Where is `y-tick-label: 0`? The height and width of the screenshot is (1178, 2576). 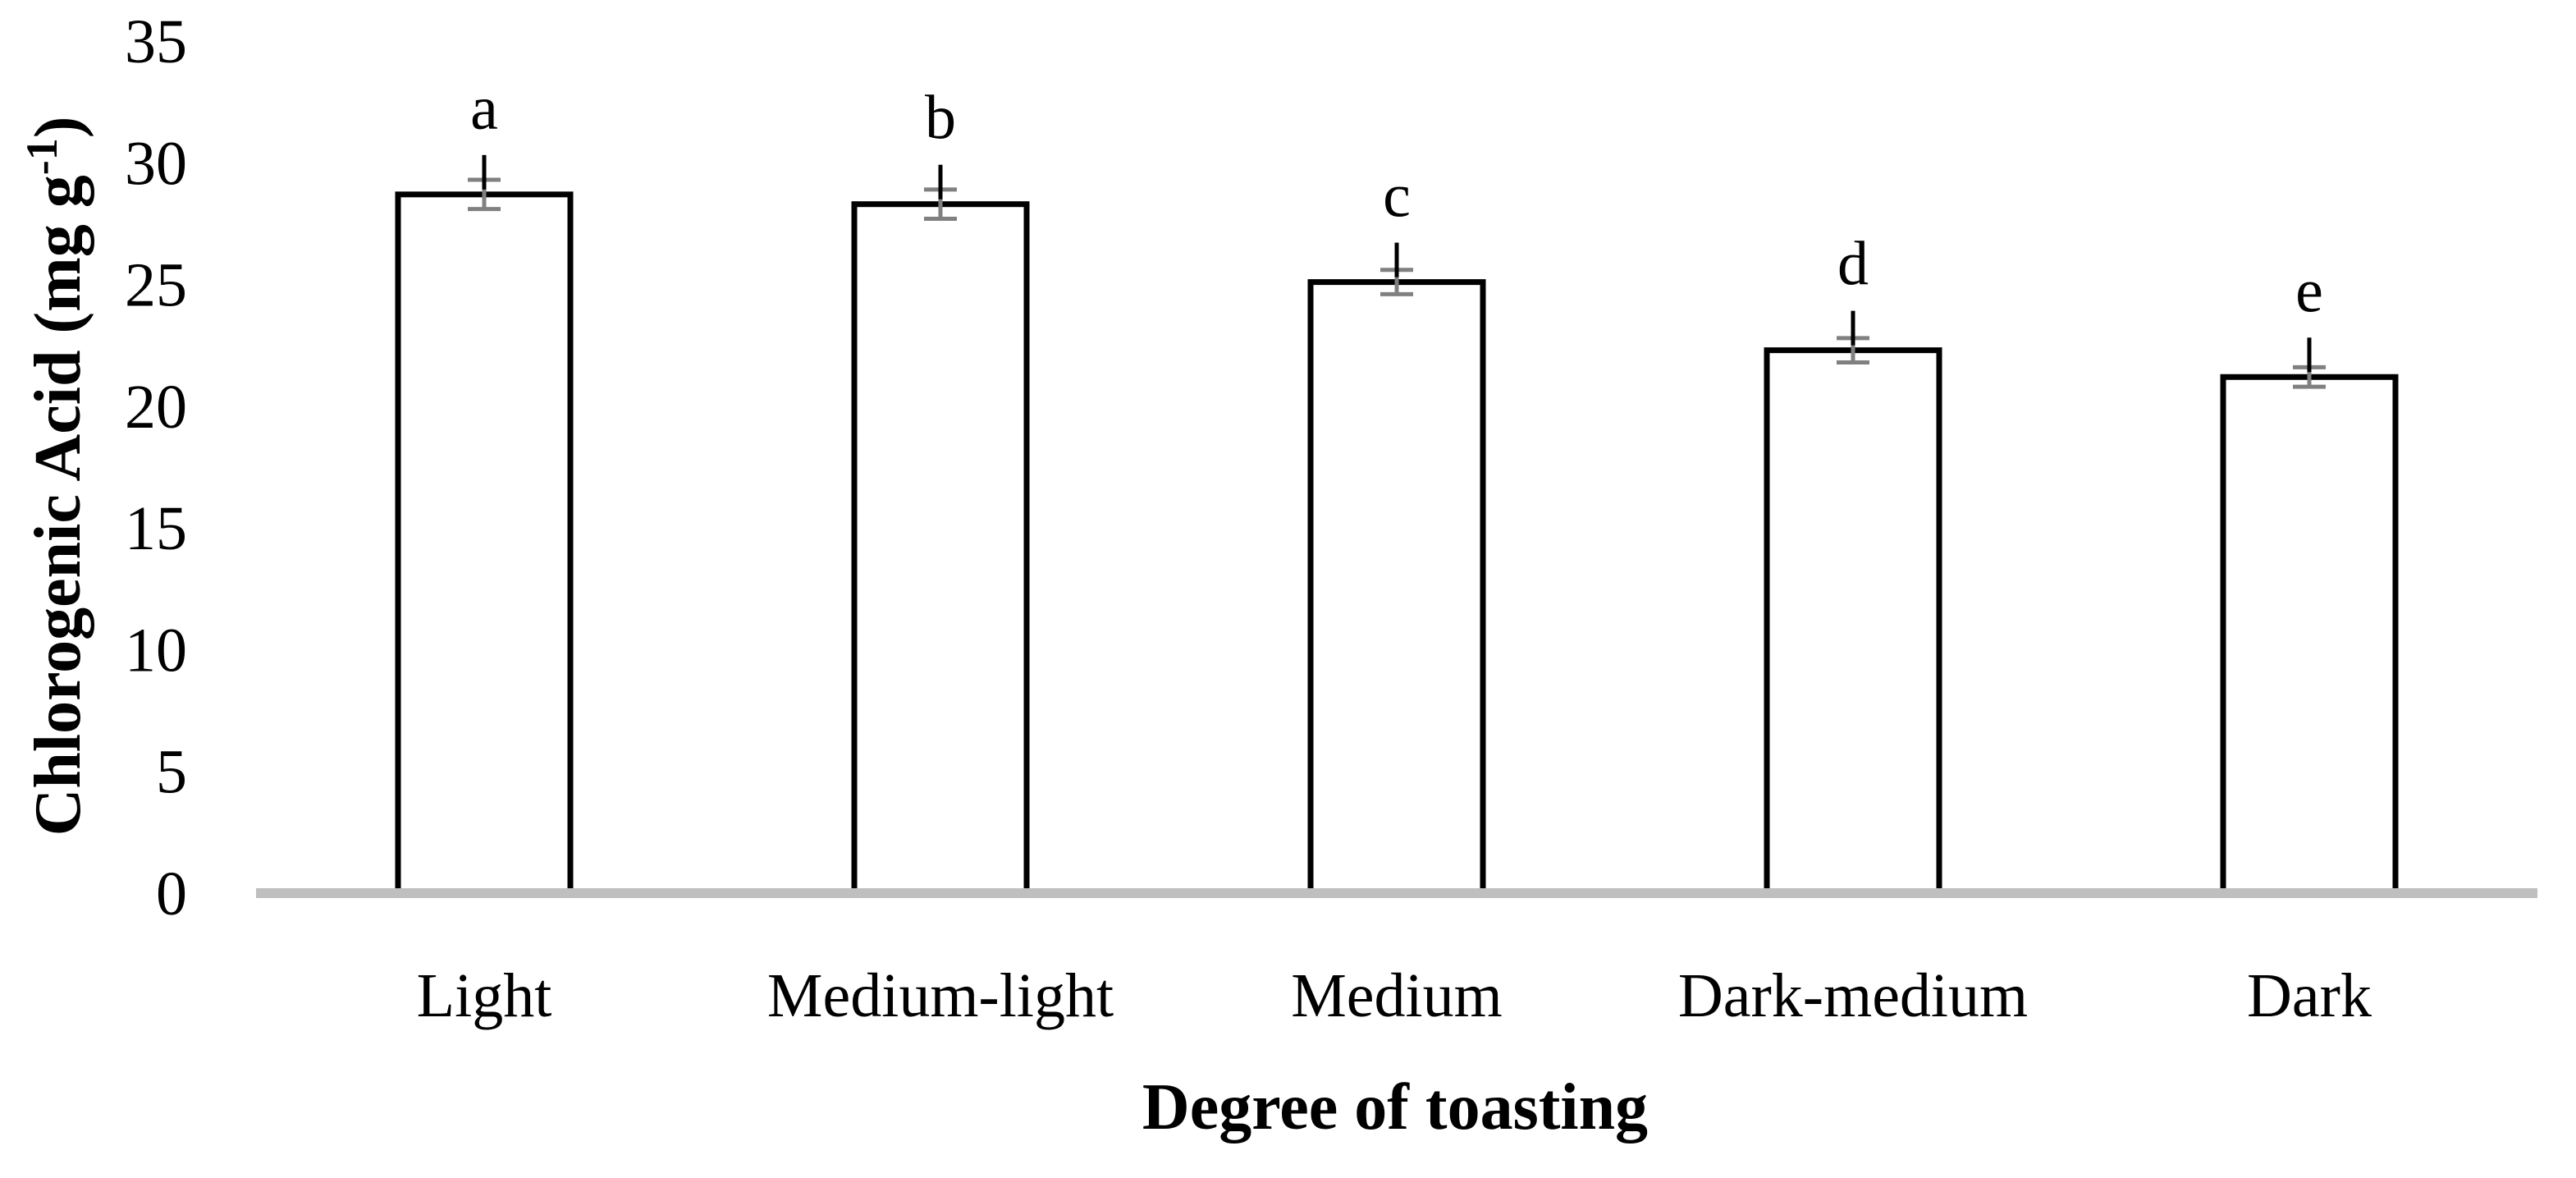 y-tick-label: 0 is located at coordinates (171, 893).